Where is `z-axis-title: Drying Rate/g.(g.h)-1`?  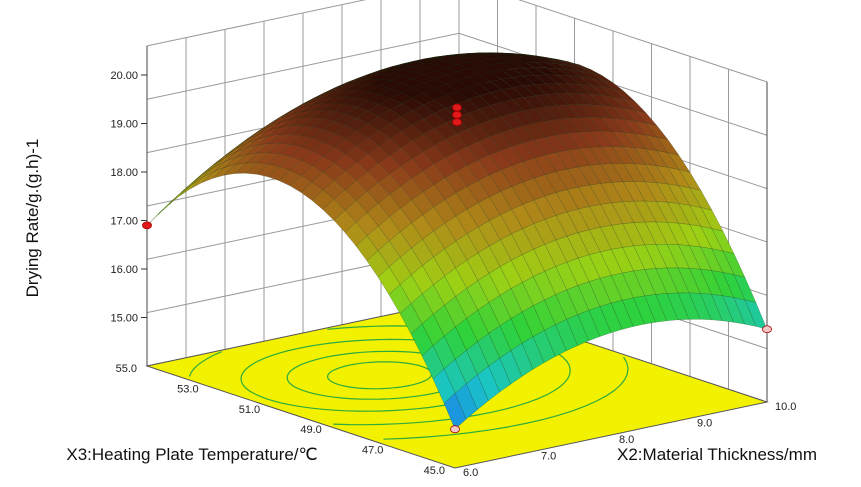 z-axis-title: Drying Rate/g.(g.h)-1 is located at coordinates (32, 218).